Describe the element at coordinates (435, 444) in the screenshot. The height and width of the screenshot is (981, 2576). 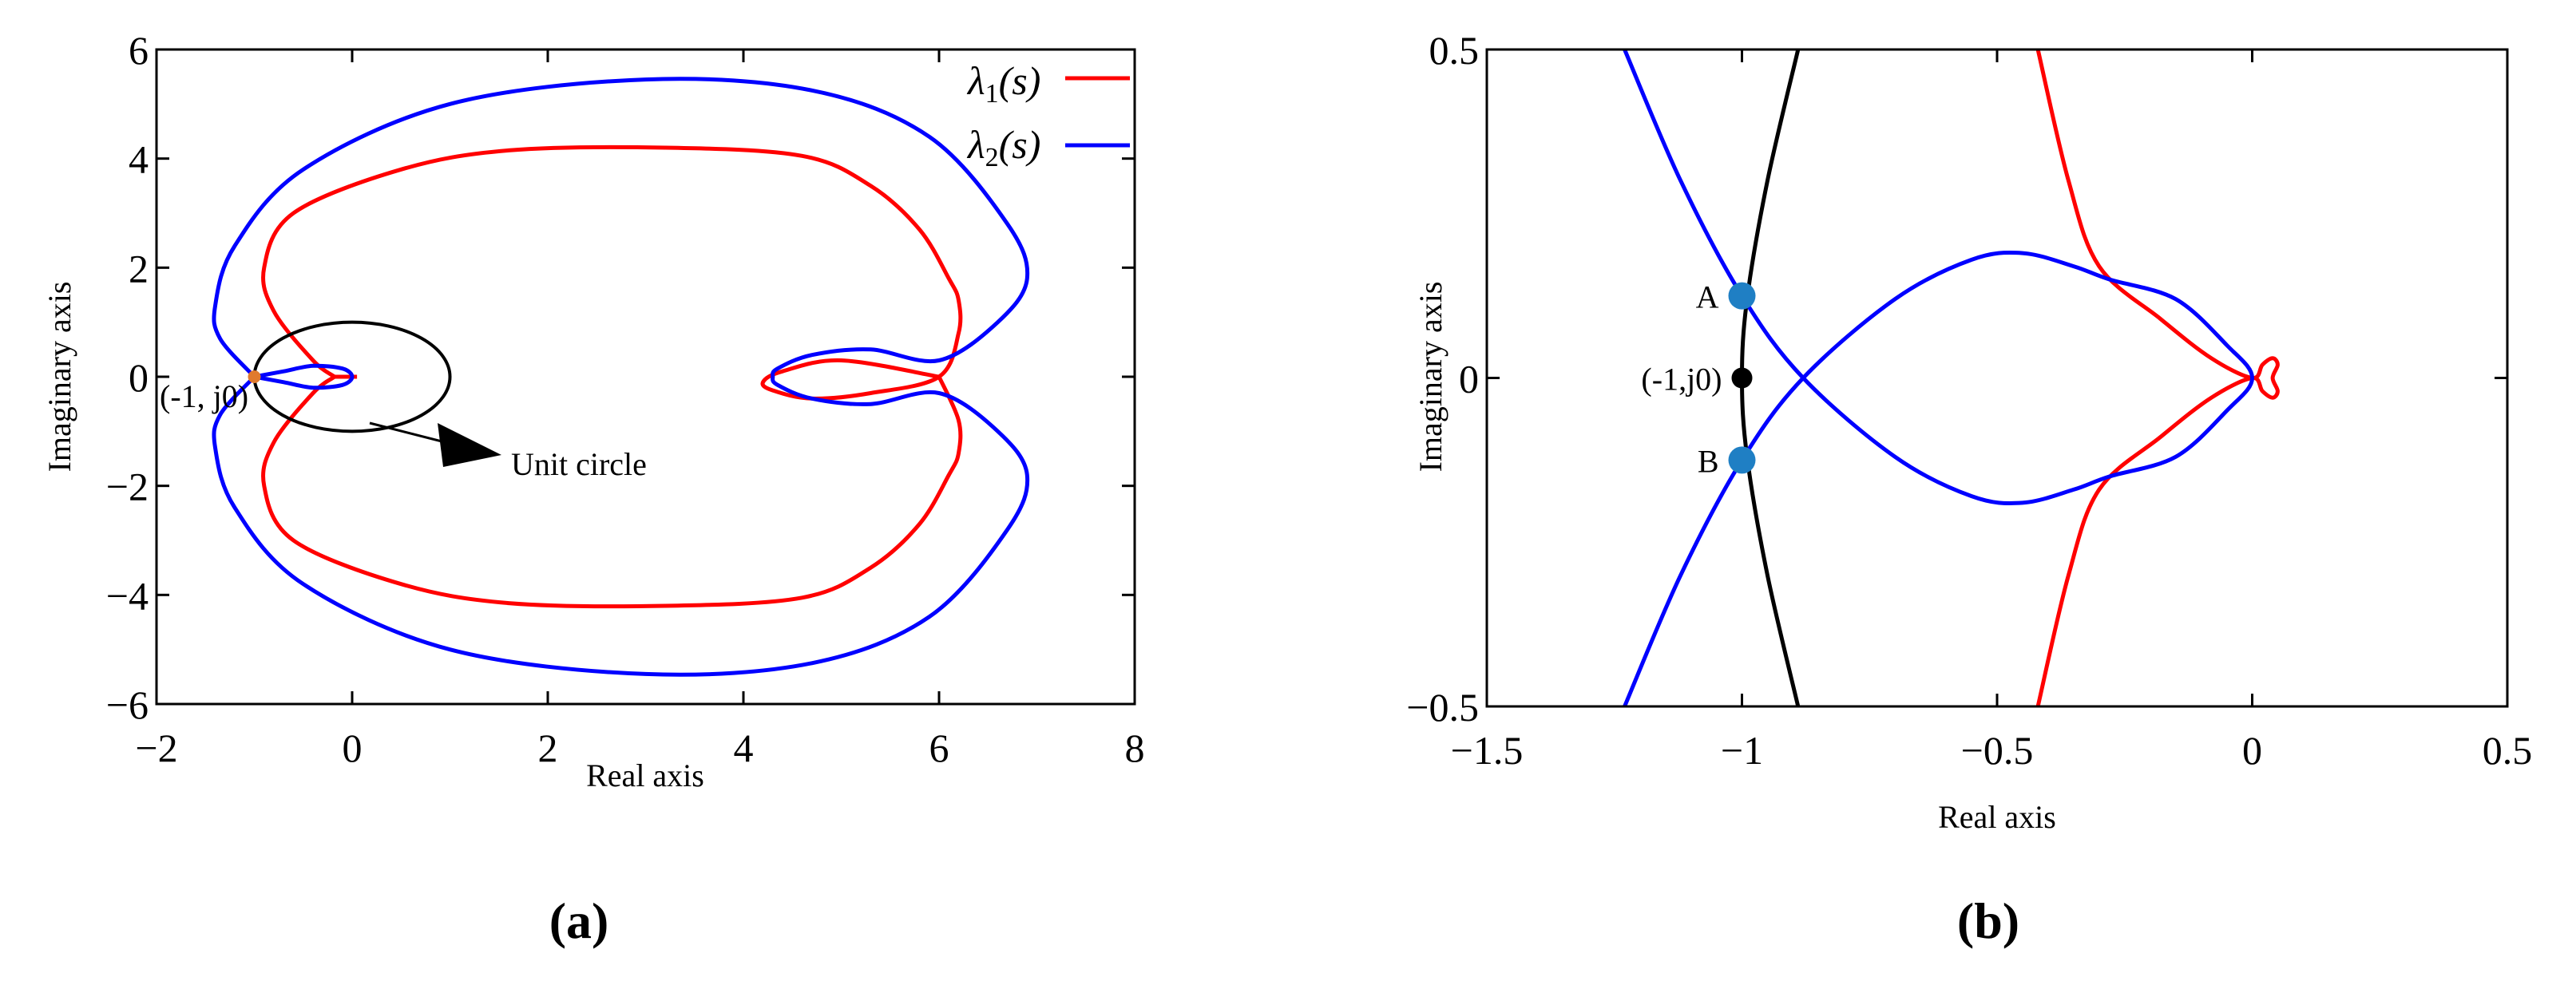
I see `unit-circle-arrow` at that location.